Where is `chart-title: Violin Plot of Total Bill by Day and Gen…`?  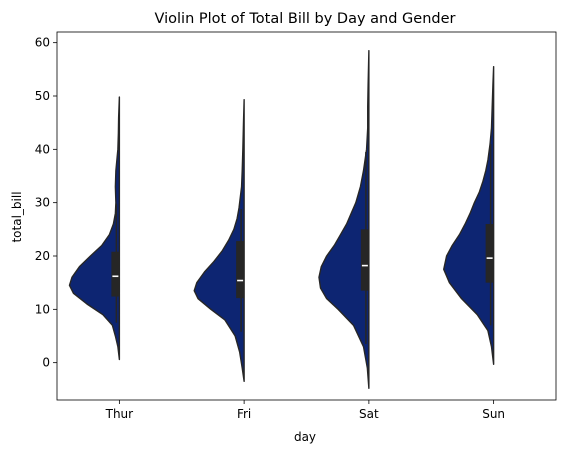
chart-title: Violin Plot of Total Bill by Day and Gen… is located at coordinates (305, 19).